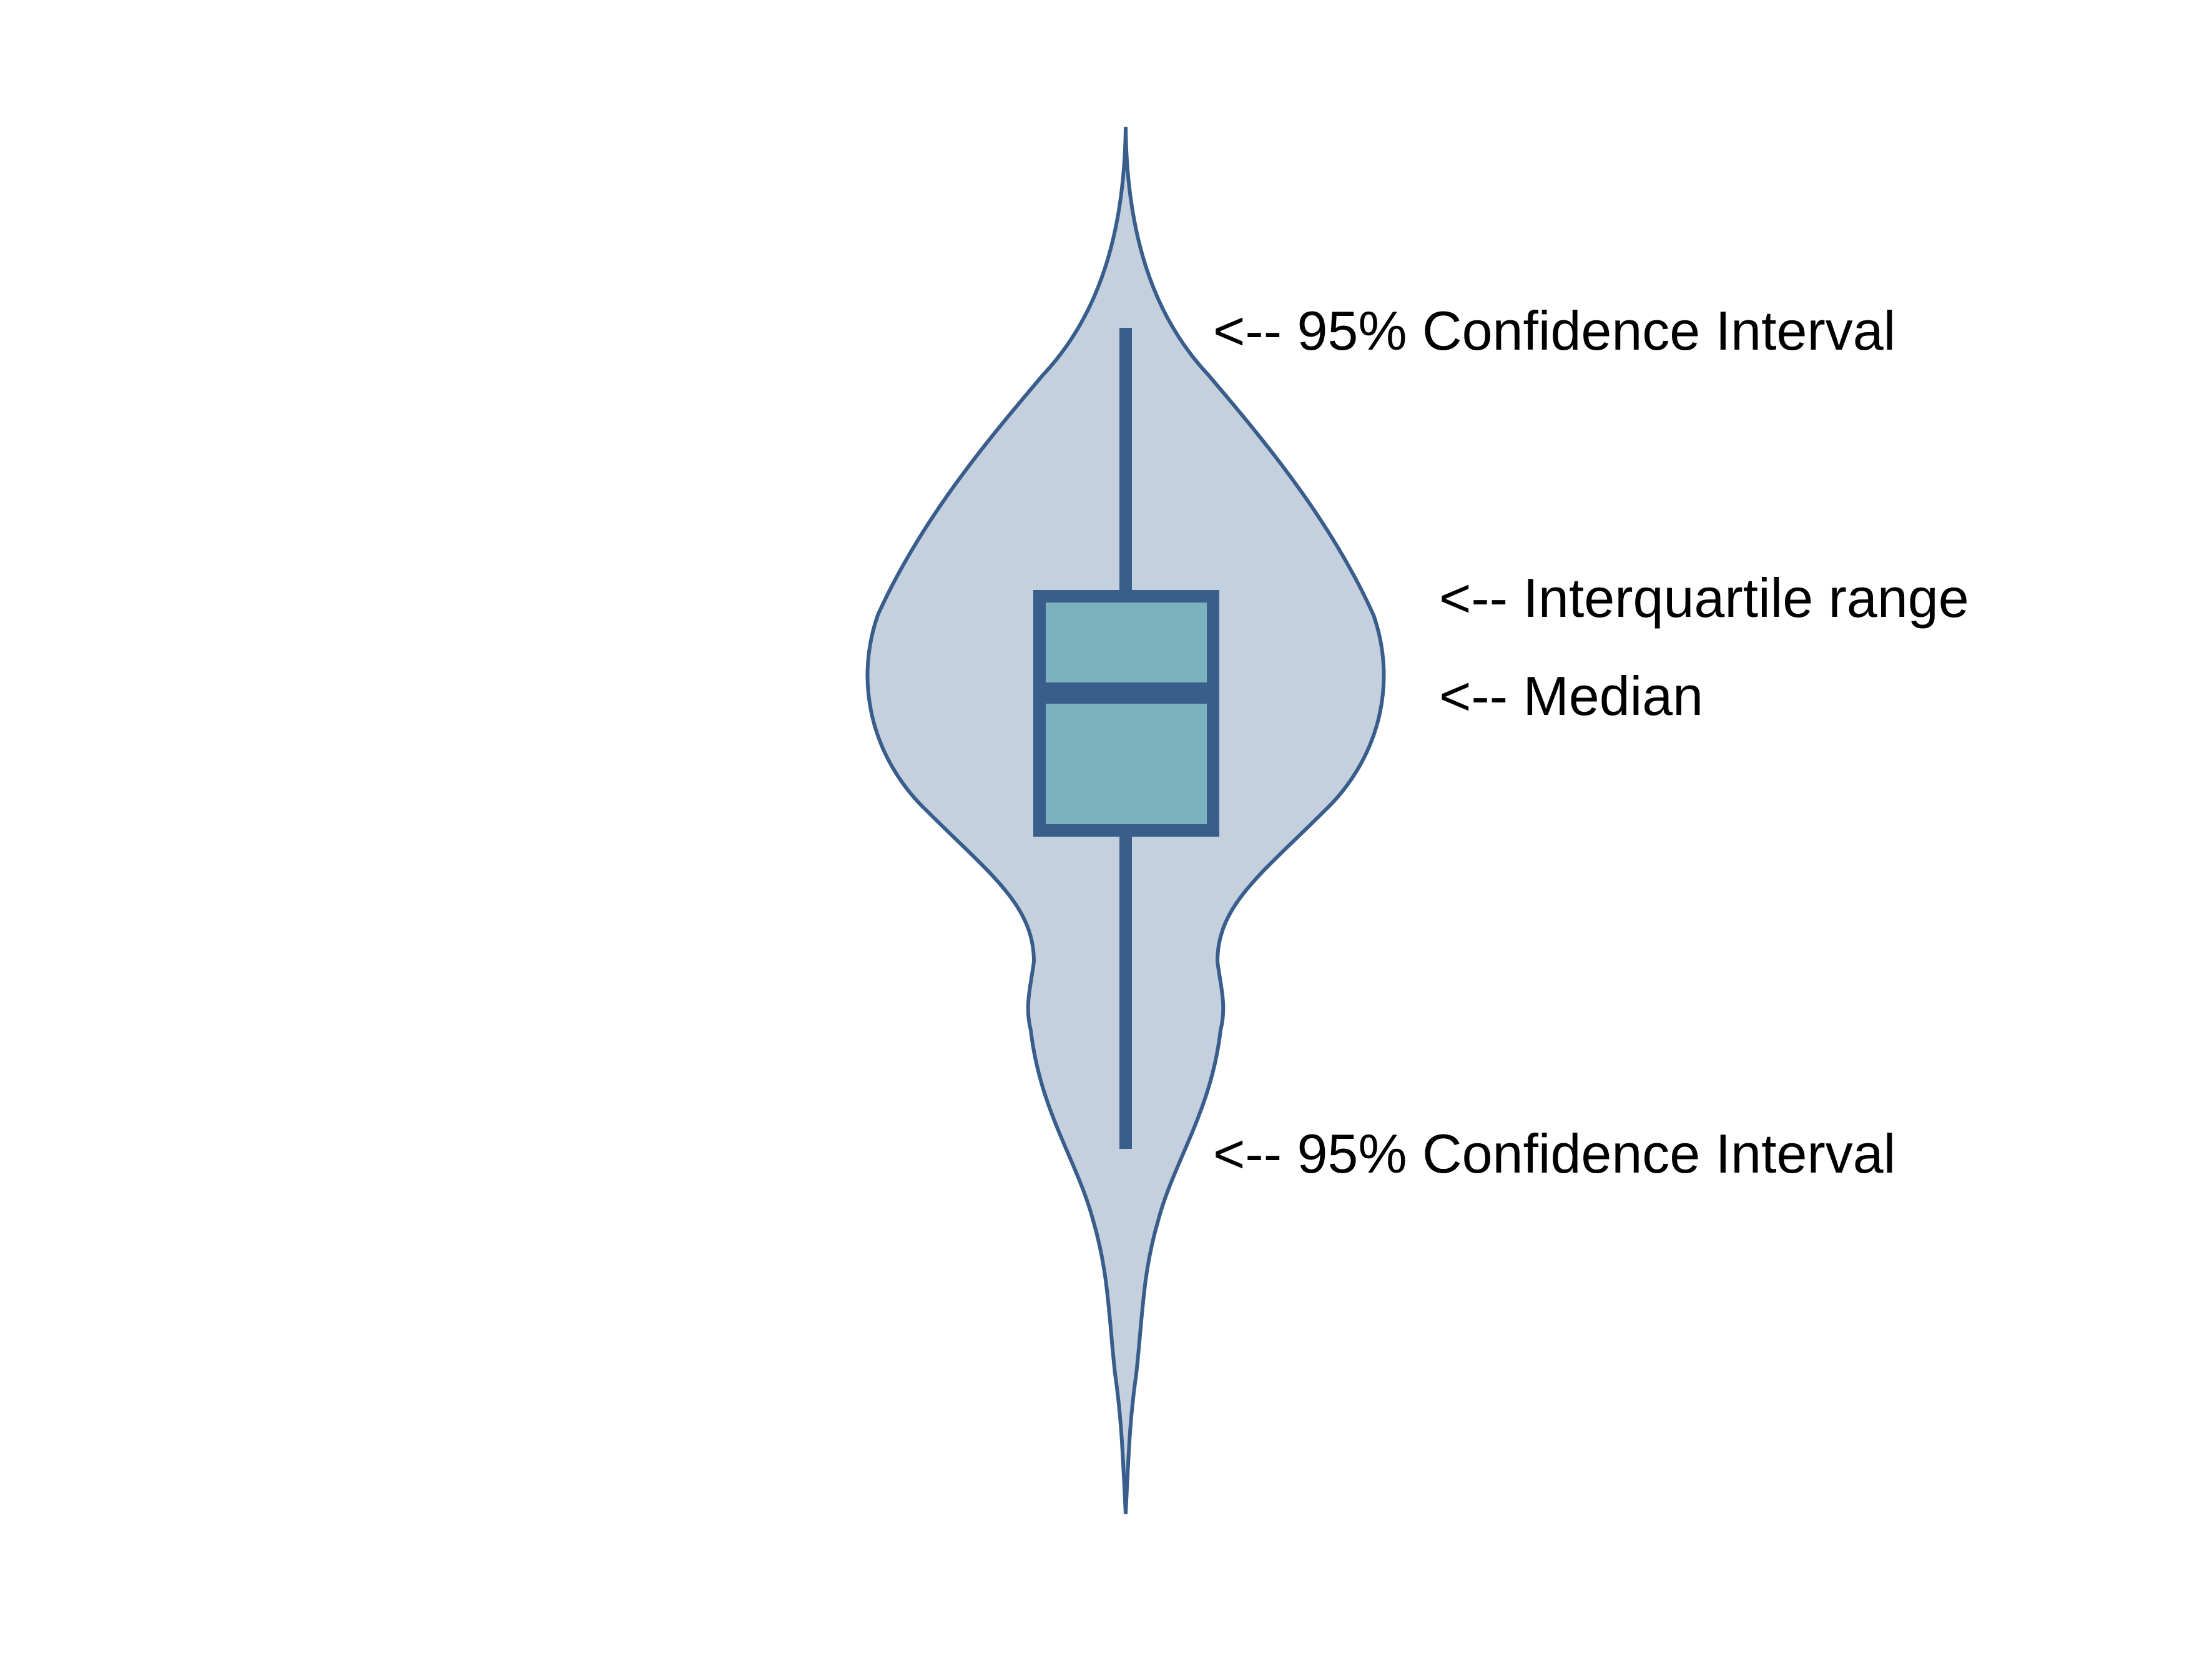 The image size is (2212, 1659). I want to click on median-label: <-- Median, so click(1571, 696).